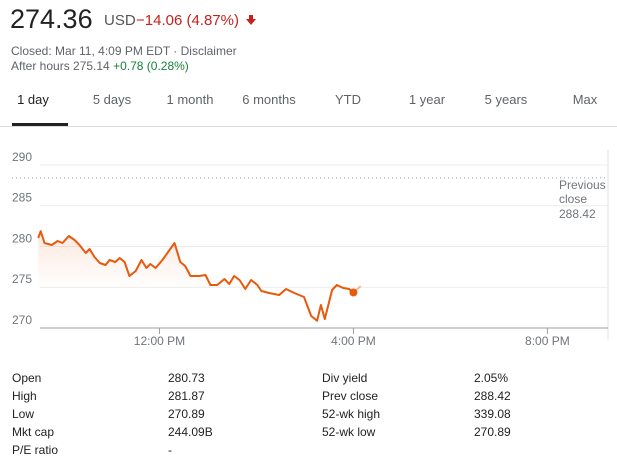 Image resolution: width=617 pixels, height=467 pixels. What do you see at coordinates (186, 378) in the screenshot?
I see `stat-value: 280.73` at bounding box center [186, 378].